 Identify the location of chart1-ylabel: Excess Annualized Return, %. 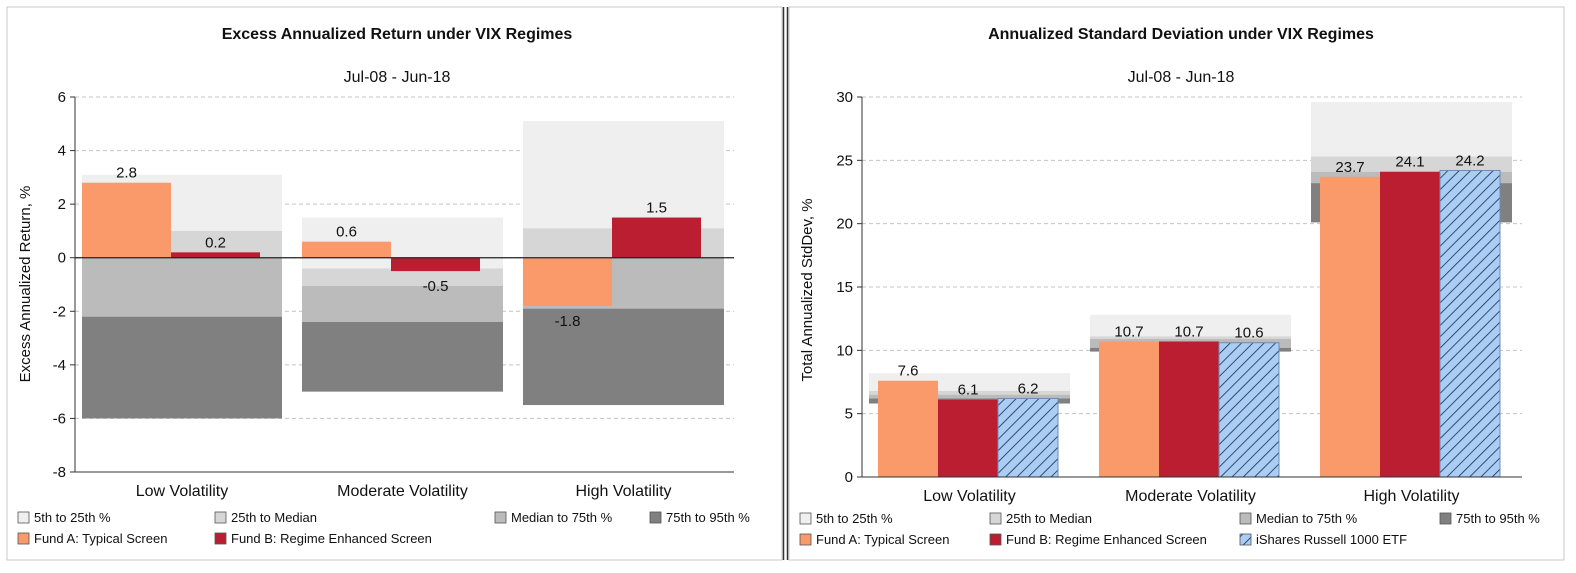
(25, 284).